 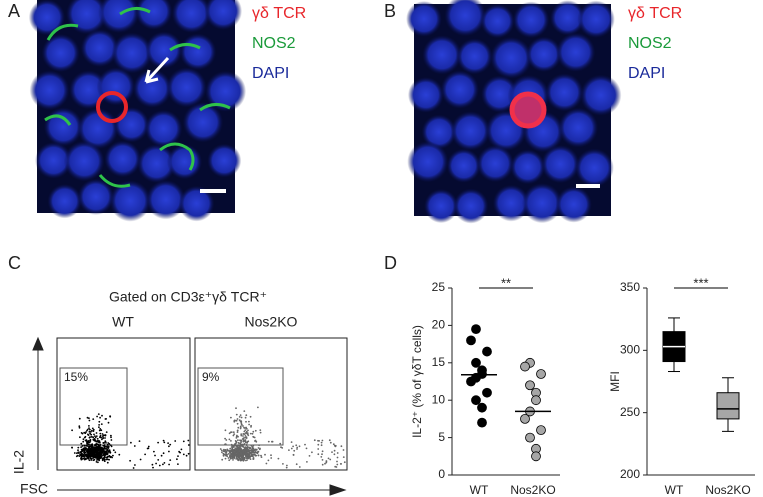 What do you see at coordinates (441, 437) in the screenshot?
I see `y-tick-label: 5` at bounding box center [441, 437].